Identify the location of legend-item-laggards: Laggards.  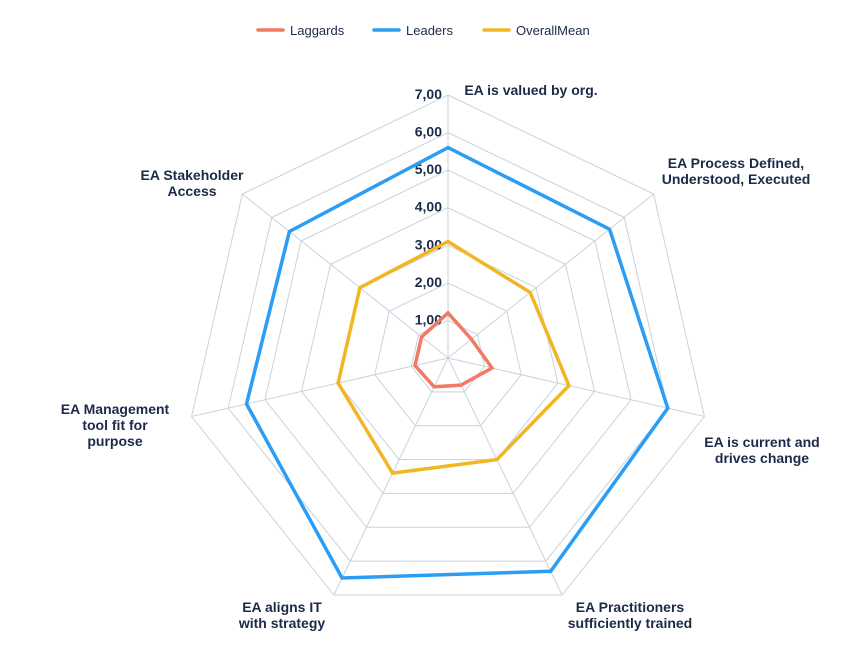
(300, 30).